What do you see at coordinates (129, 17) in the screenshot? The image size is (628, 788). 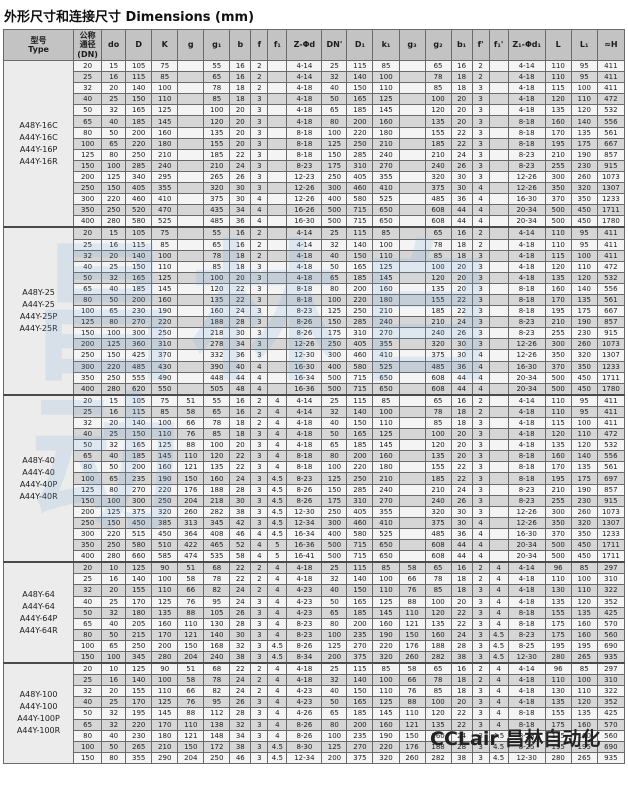 I see `page-title: 外形尺寸和连接尺寸 Dimensions (mm)` at bounding box center [129, 17].